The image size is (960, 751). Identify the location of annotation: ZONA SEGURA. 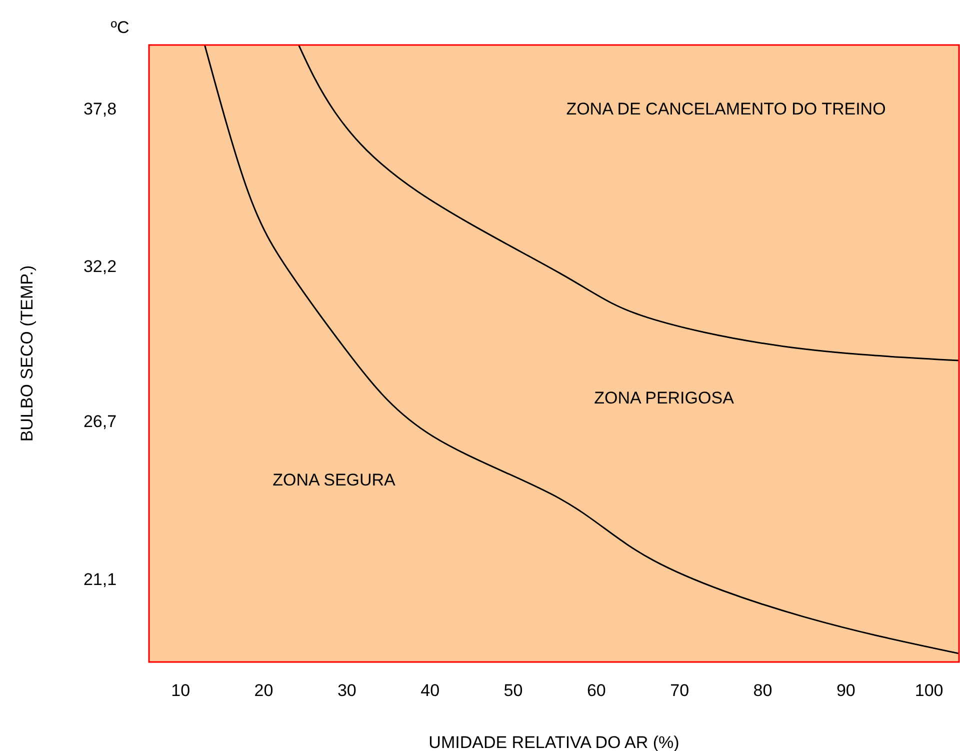
(334, 480).